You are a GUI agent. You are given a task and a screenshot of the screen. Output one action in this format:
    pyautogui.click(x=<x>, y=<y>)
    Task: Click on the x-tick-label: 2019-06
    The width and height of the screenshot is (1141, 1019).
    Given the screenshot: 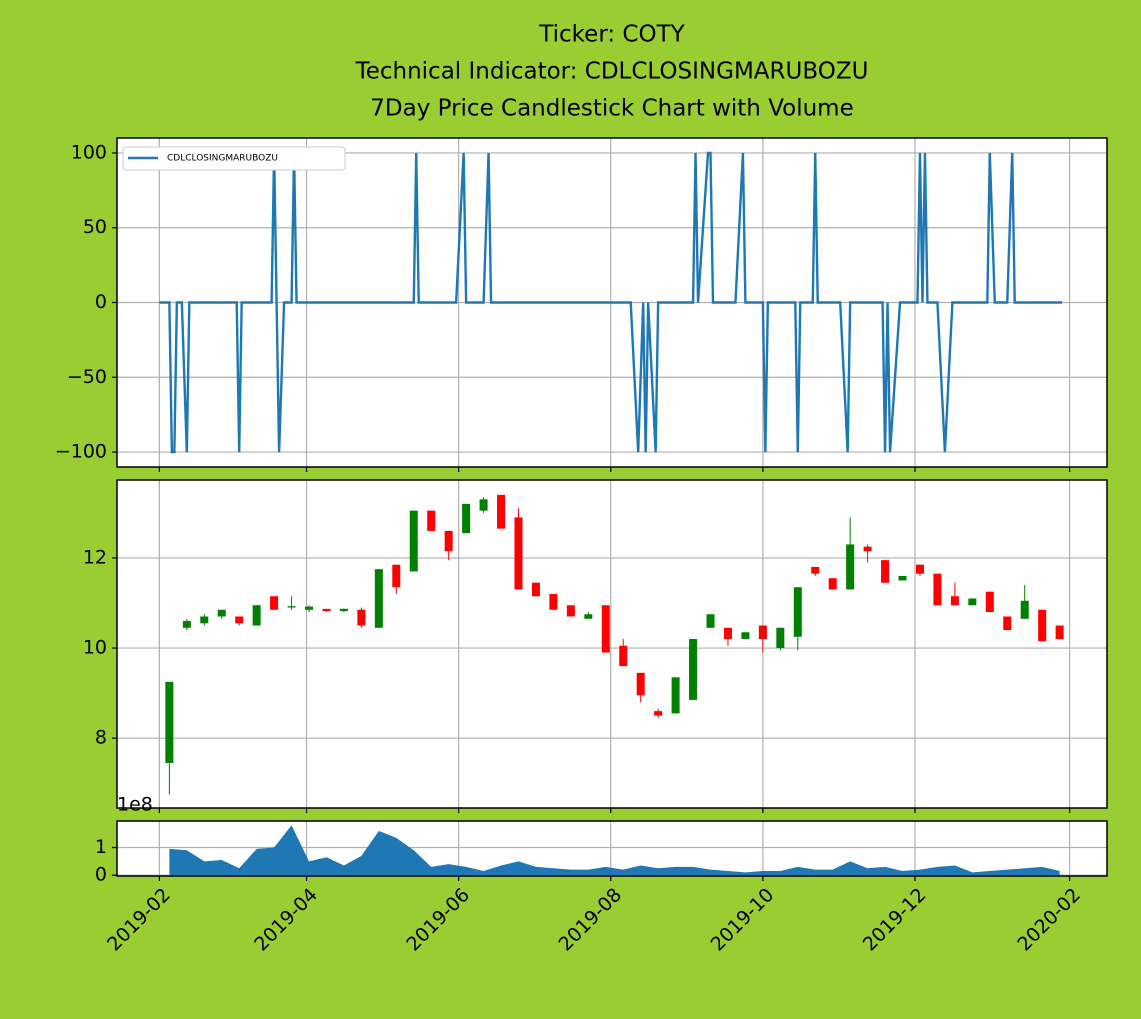 What is the action you would take?
    pyautogui.click(x=438, y=920)
    